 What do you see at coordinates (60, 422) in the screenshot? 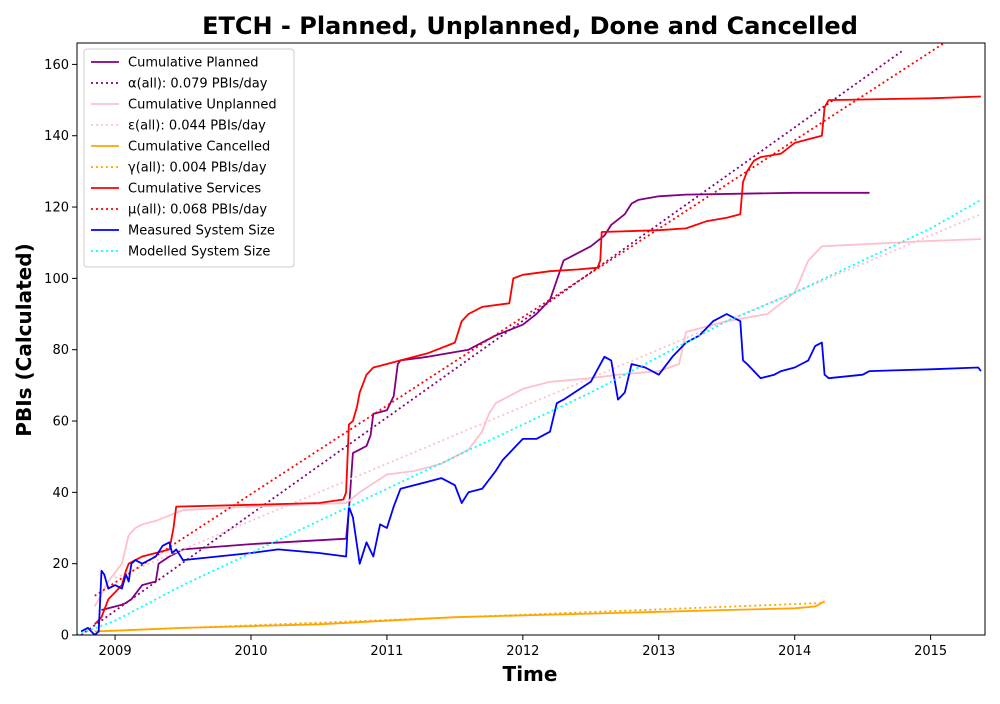
I see `y-tick-label: 60` at bounding box center [60, 422].